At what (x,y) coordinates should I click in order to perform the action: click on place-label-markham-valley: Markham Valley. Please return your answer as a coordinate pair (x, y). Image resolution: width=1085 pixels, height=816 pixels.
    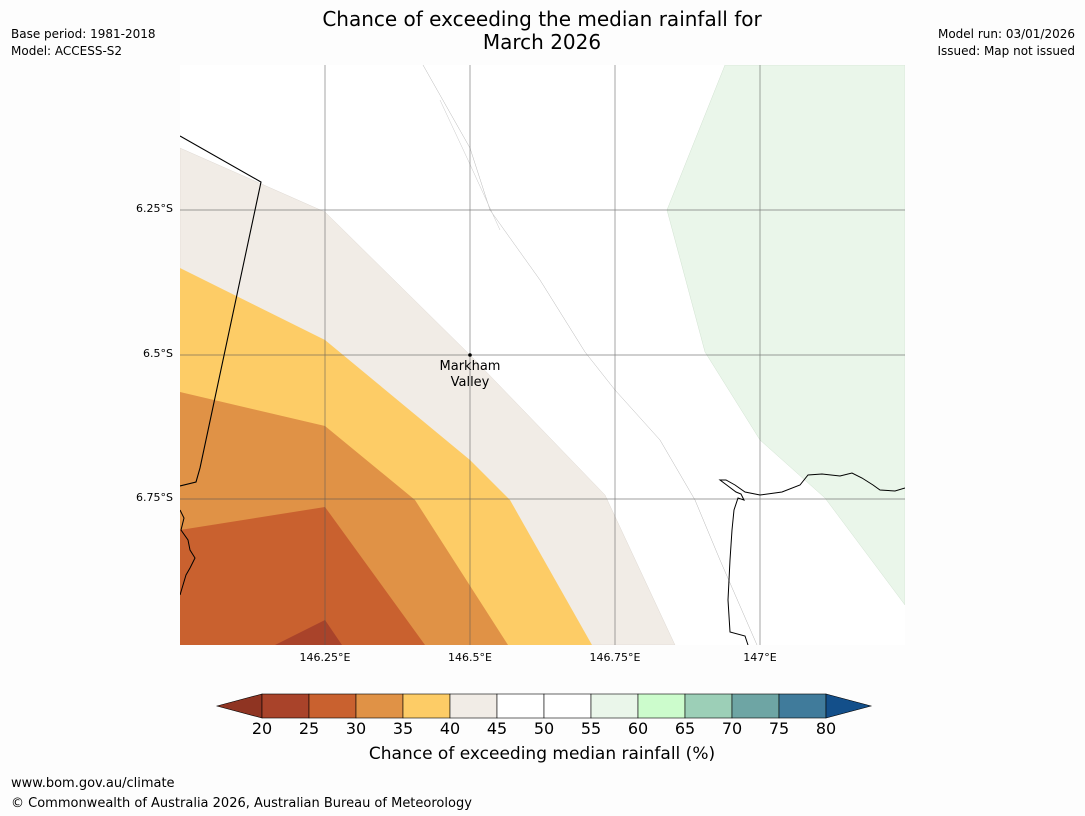
    Looking at the image, I should click on (470, 375).